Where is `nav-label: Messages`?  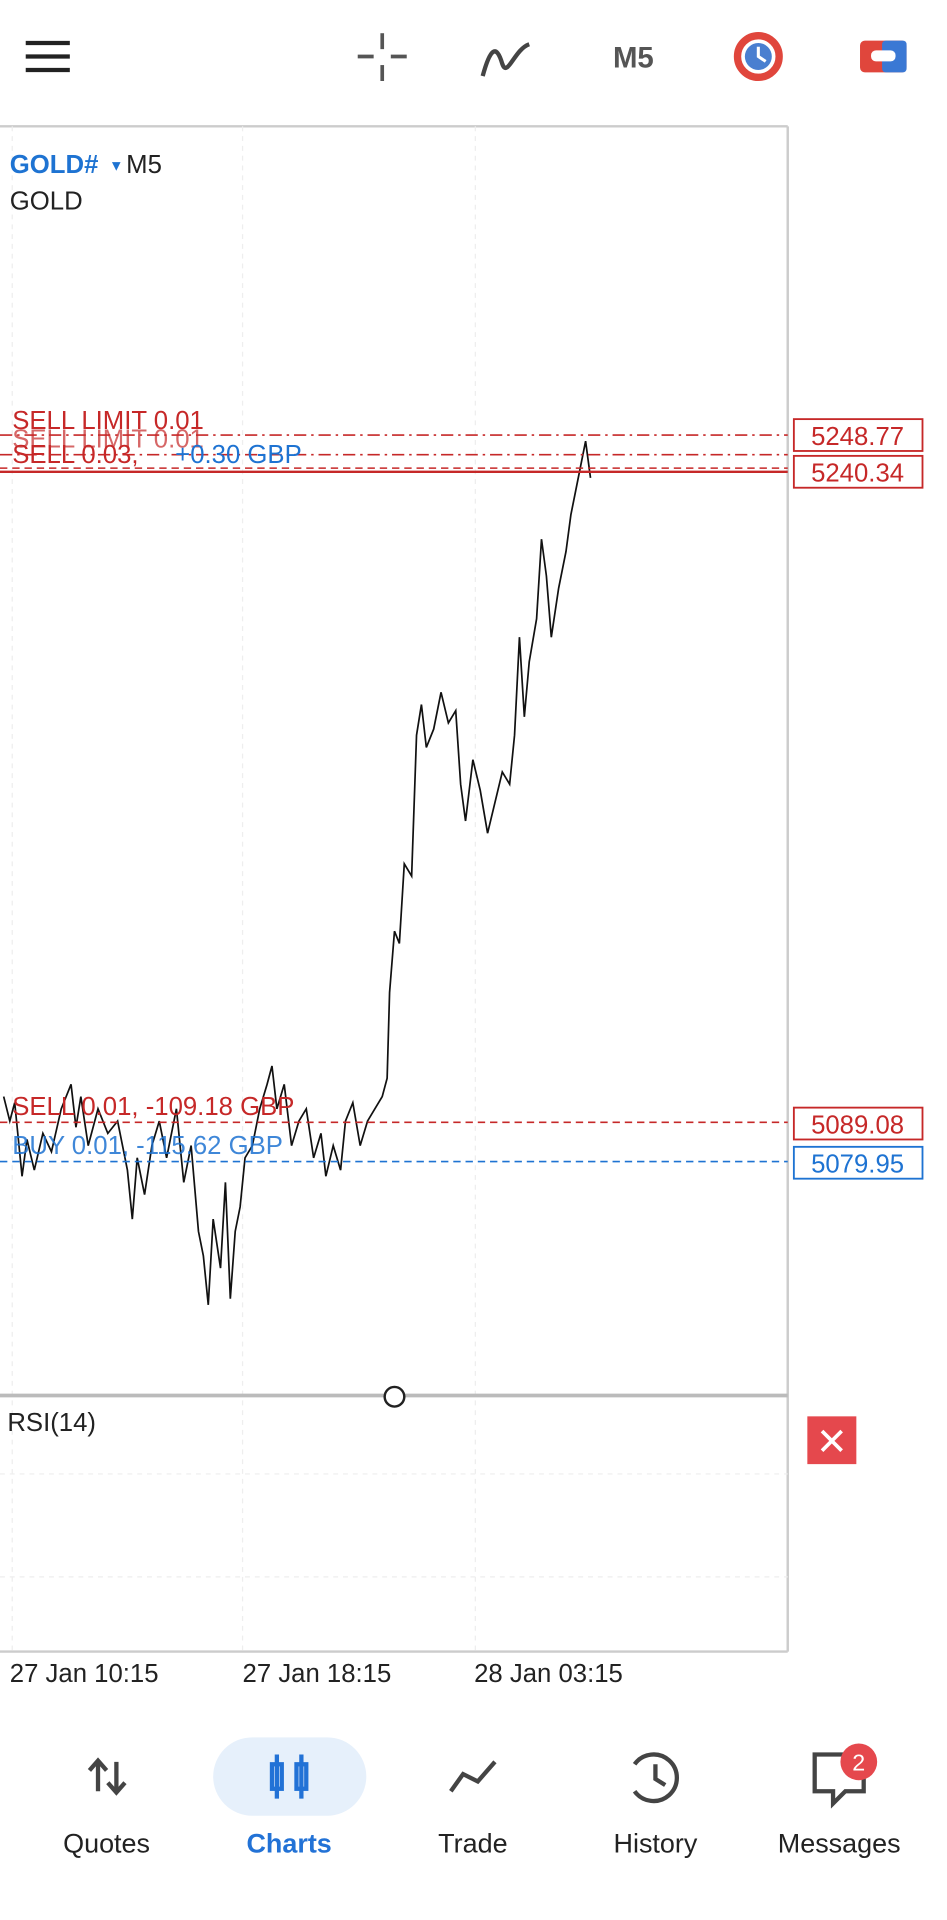 nav-label: Messages is located at coordinates (839, 1843).